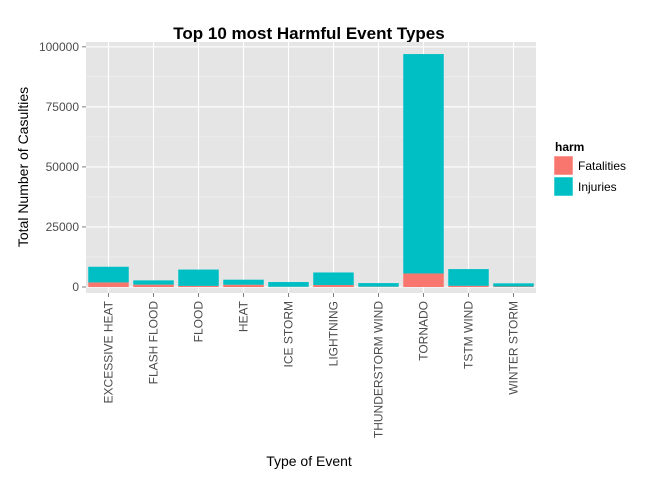 Image resolution: width=672 pixels, height=480 pixels. What do you see at coordinates (153, 282) in the screenshot?
I see `bar-injuries-flash-flood` at bounding box center [153, 282].